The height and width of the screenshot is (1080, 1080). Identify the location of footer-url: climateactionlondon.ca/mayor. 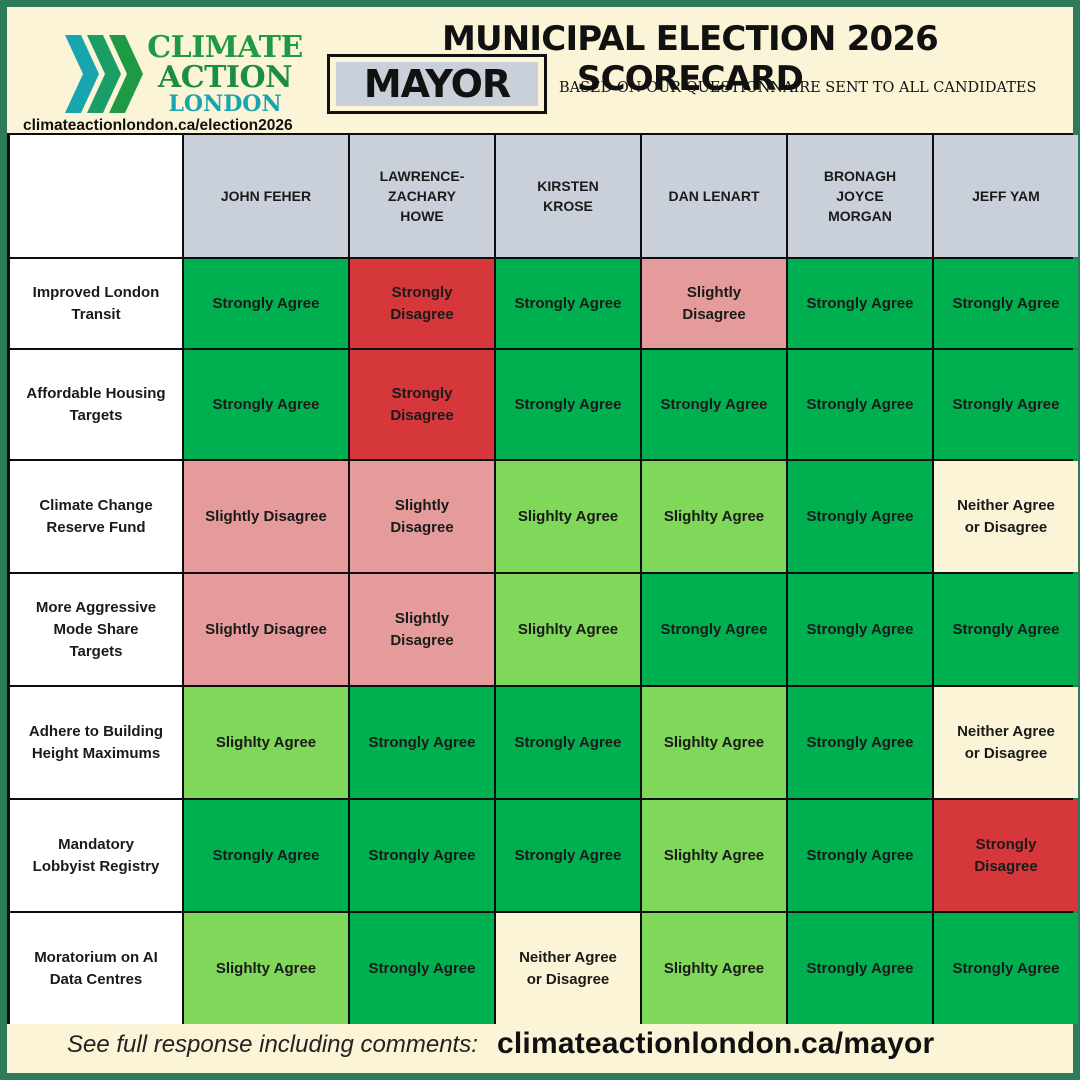
(716, 1043).